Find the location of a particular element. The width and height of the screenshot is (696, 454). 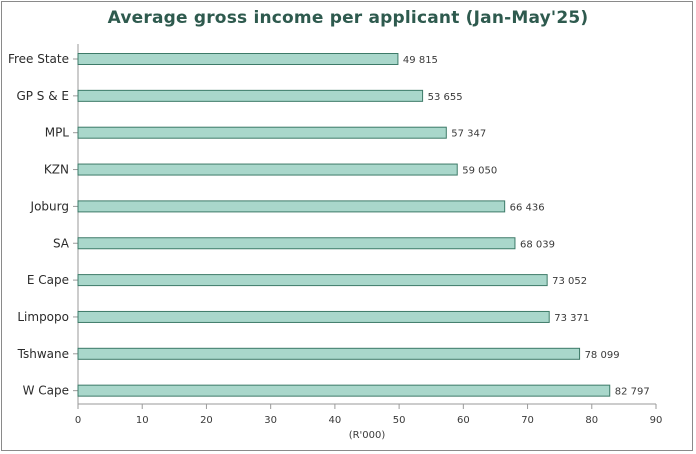

category-label: KZN is located at coordinates (56, 170).